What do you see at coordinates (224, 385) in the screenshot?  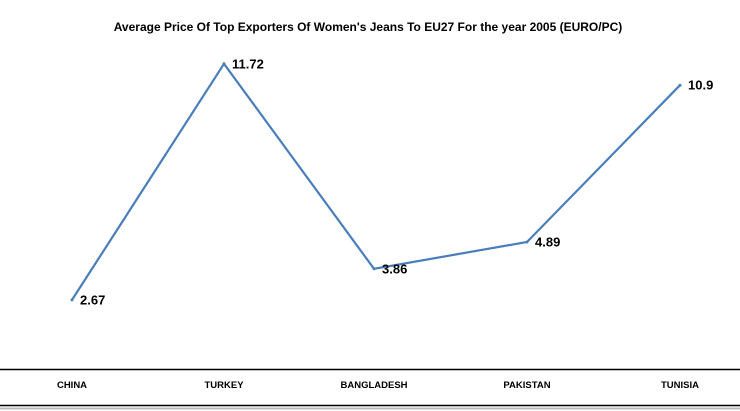 I see `x-tick-label-turkey: TURKEY` at bounding box center [224, 385].